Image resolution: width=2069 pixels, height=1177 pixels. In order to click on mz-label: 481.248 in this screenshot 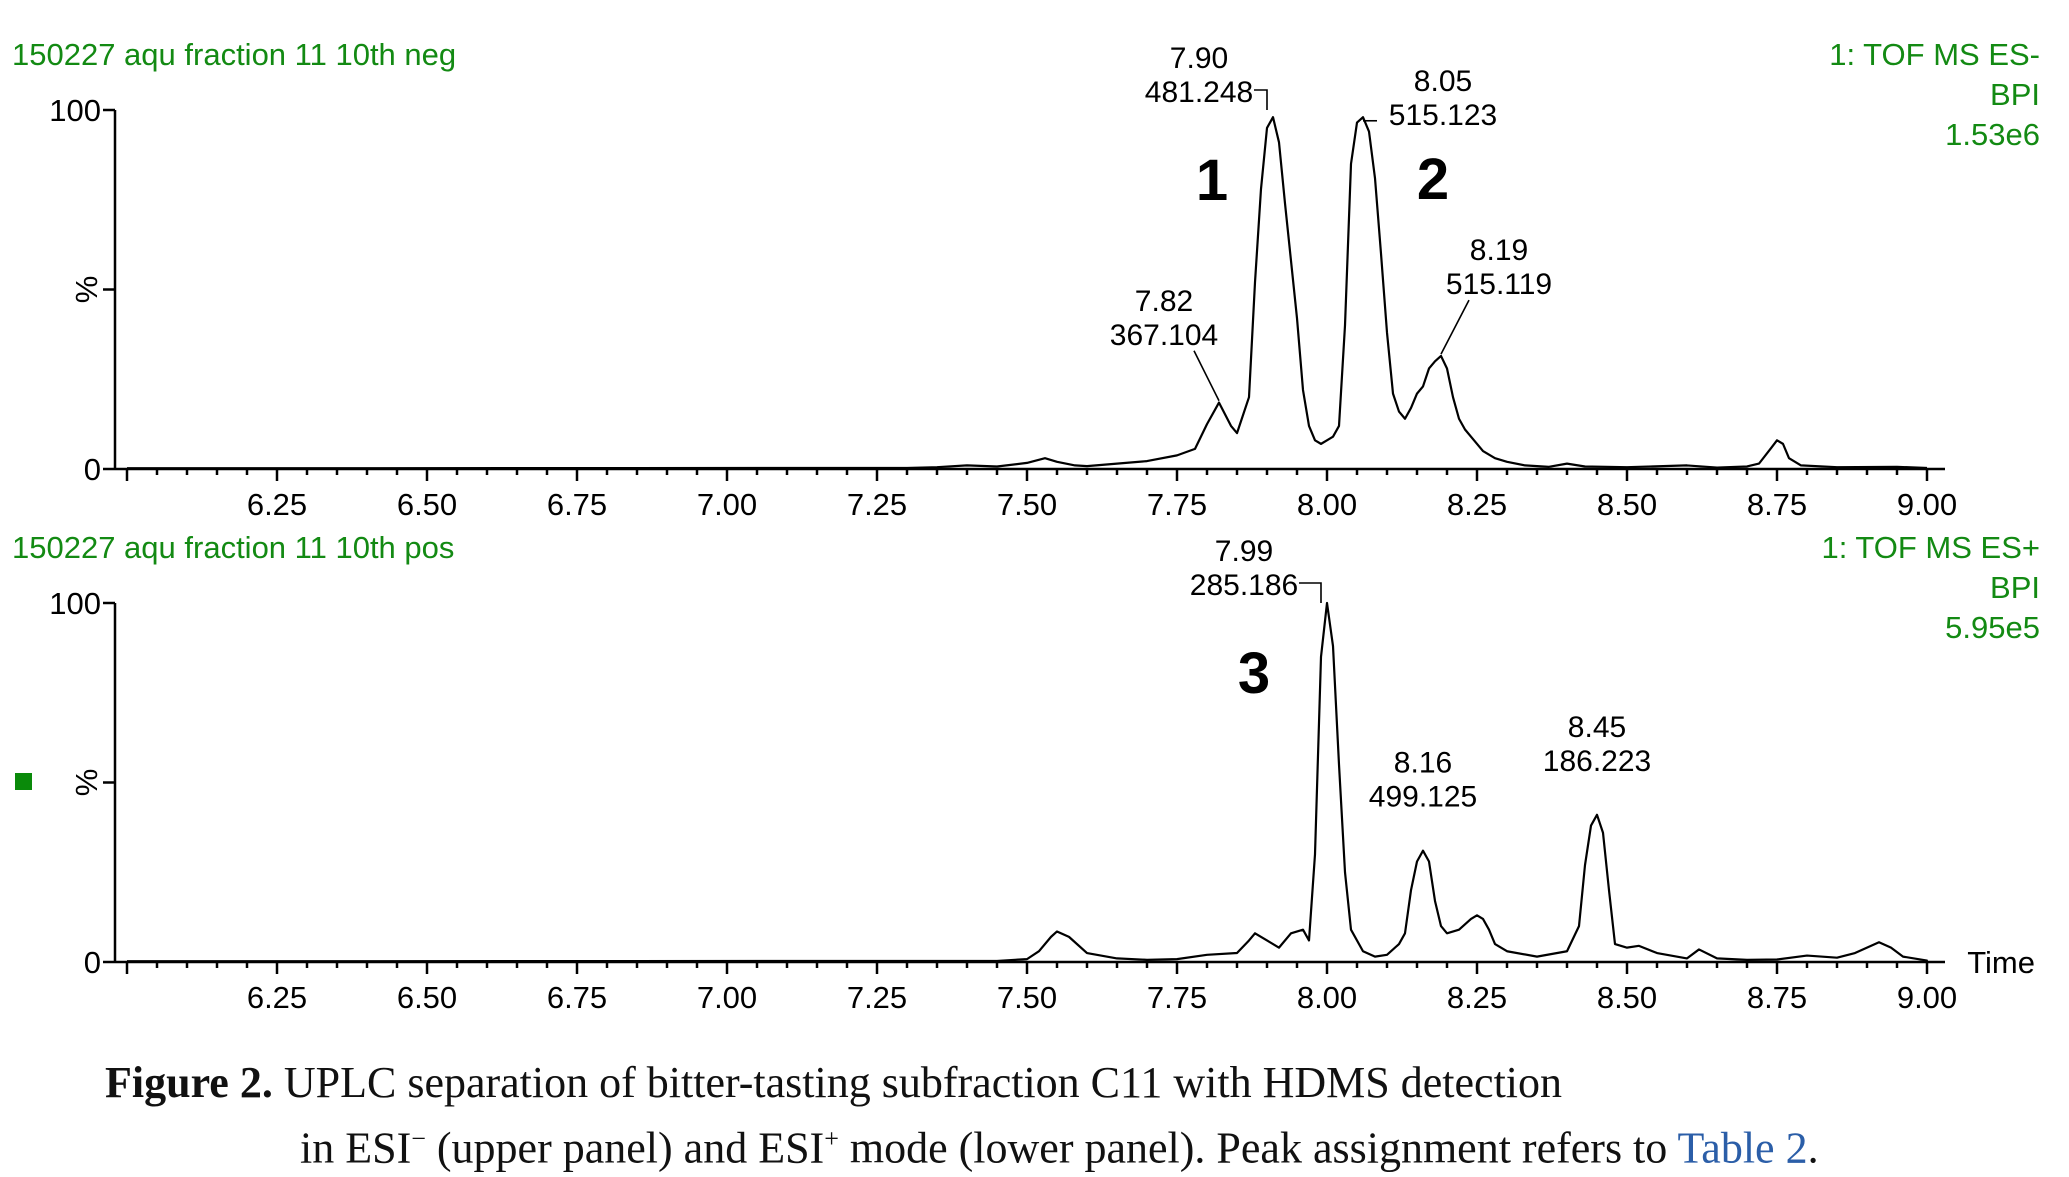, I will do `click(1199, 92)`.